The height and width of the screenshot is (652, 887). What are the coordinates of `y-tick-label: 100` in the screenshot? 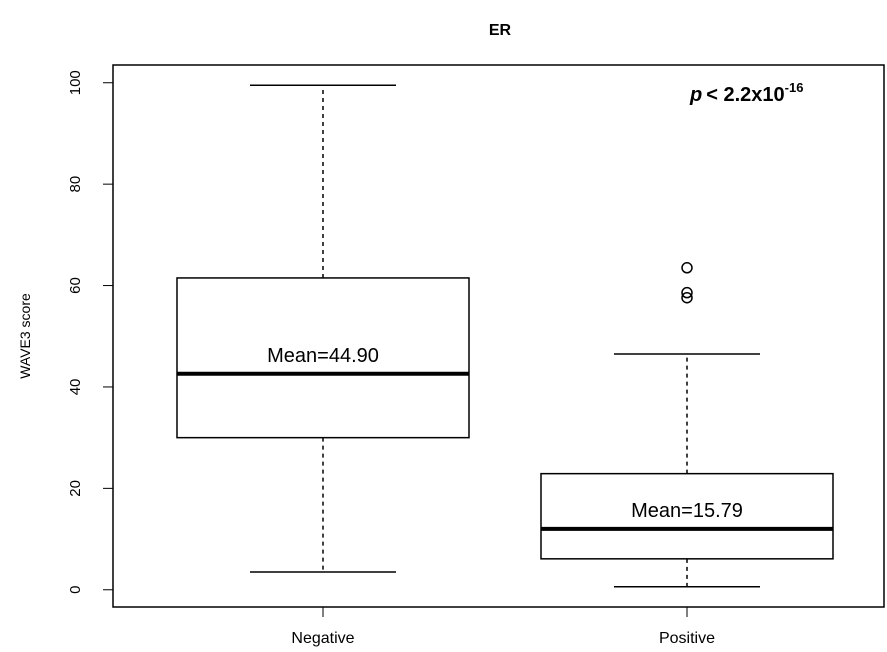 It's located at (75, 82).